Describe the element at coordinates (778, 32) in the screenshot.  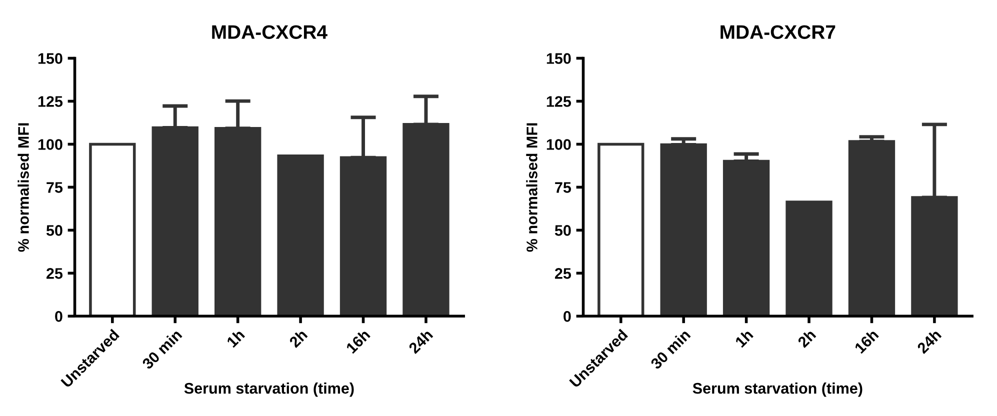
I see `chart-title: MDA-CXCR7` at that location.